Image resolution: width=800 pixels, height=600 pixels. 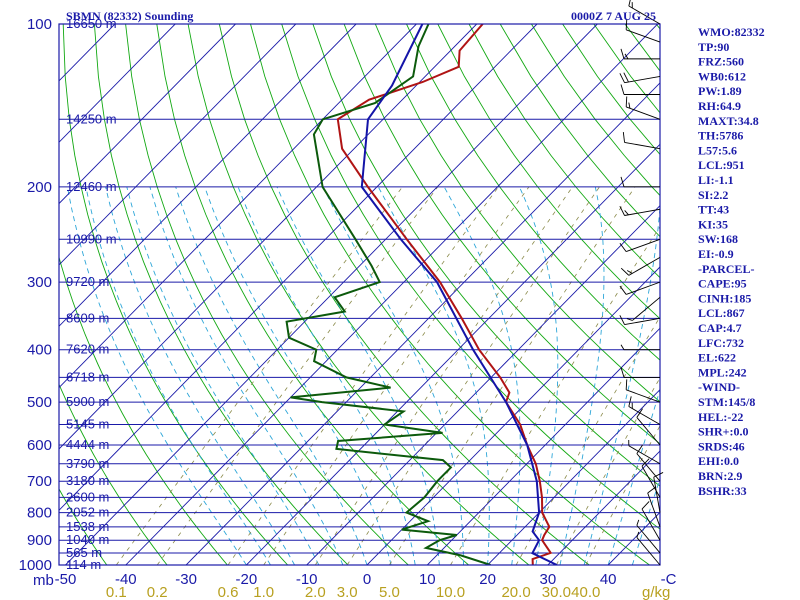 I want to click on mixing-ratio-tick-label: 0.6, so click(x=228, y=592).